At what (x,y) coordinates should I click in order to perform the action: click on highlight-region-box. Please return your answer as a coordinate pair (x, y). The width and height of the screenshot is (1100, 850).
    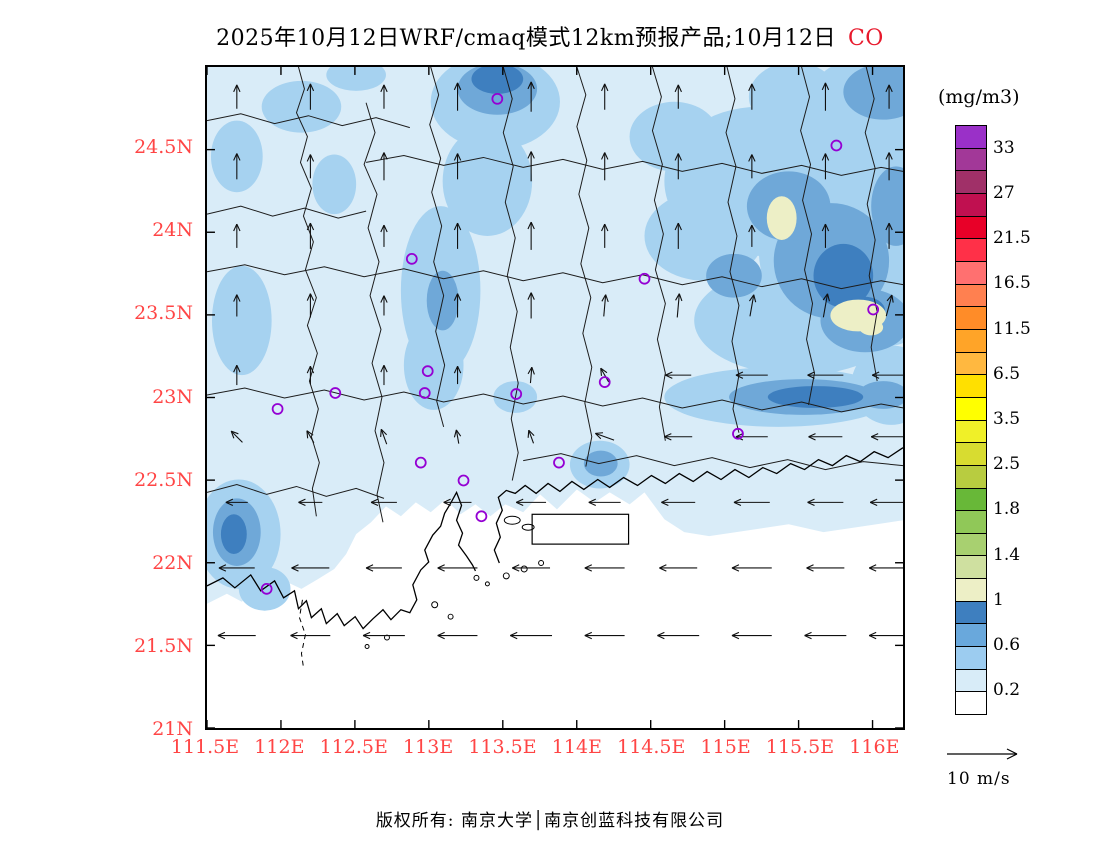
    Looking at the image, I should click on (580, 529).